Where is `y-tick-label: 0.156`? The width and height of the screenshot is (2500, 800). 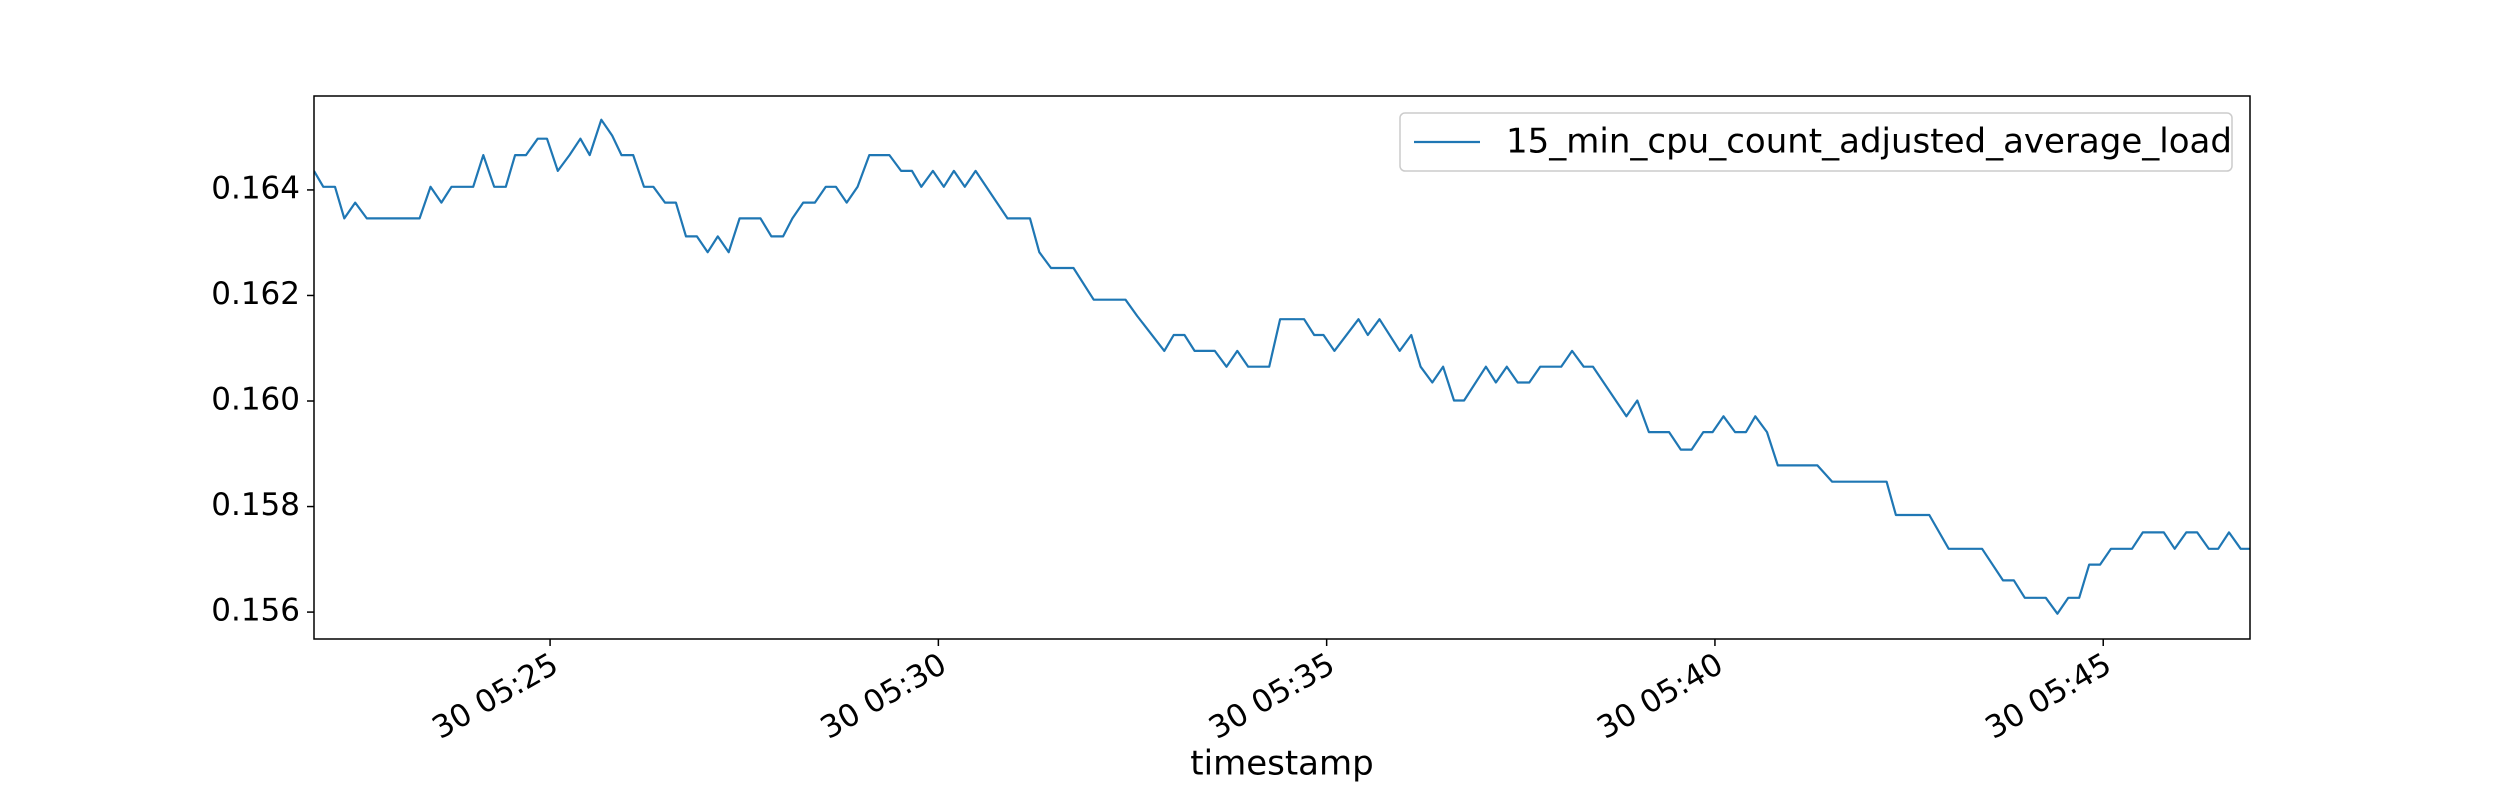
y-tick-label: 0.156 is located at coordinates (255, 611).